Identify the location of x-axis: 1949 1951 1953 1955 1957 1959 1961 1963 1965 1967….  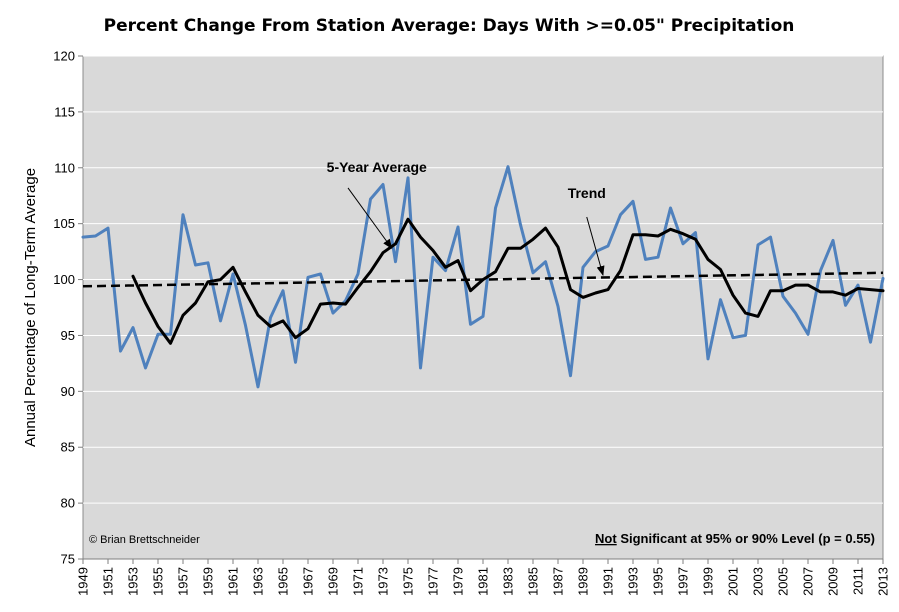
(483, 577).